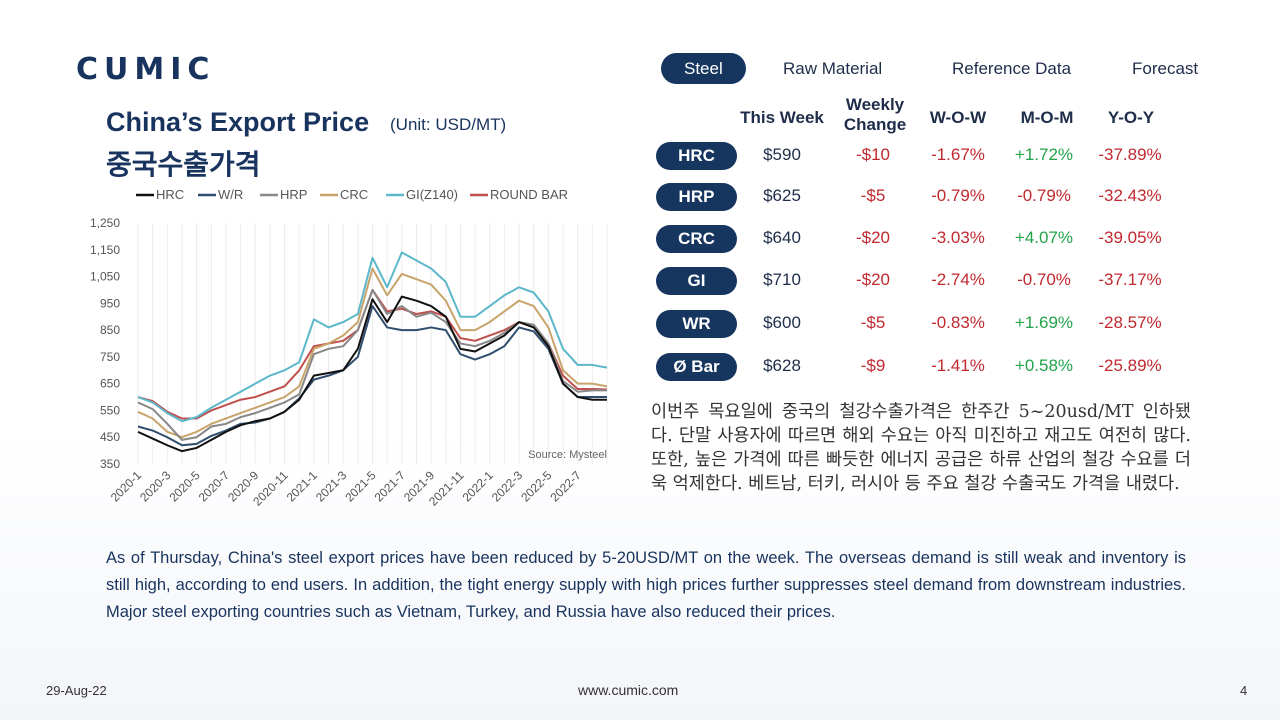 The image size is (1280, 720). What do you see at coordinates (782, 195) in the screenshot?
I see `table-cell-price: $625` at bounding box center [782, 195].